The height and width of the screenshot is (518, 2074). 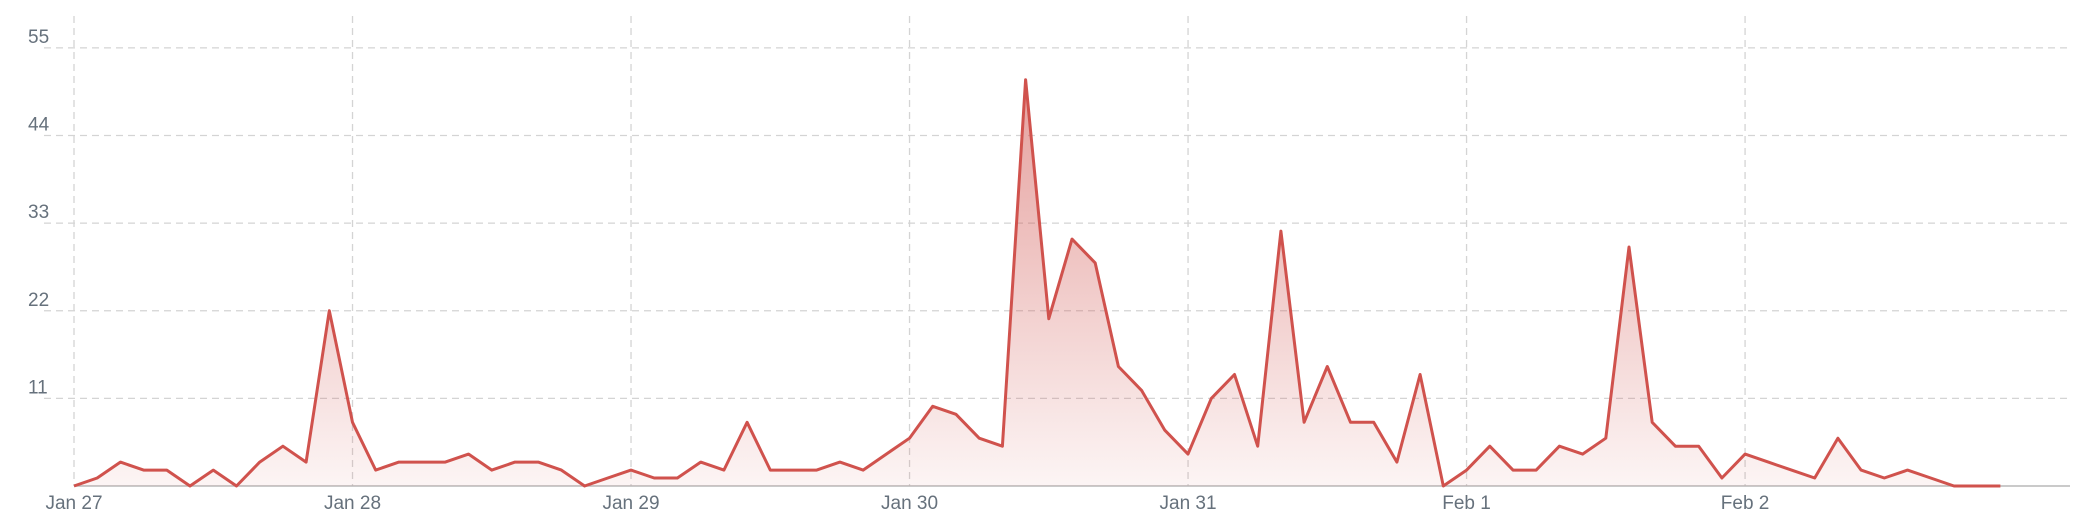 What do you see at coordinates (1745, 503) in the screenshot?
I see `x-tick-label: Feb 2` at bounding box center [1745, 503].